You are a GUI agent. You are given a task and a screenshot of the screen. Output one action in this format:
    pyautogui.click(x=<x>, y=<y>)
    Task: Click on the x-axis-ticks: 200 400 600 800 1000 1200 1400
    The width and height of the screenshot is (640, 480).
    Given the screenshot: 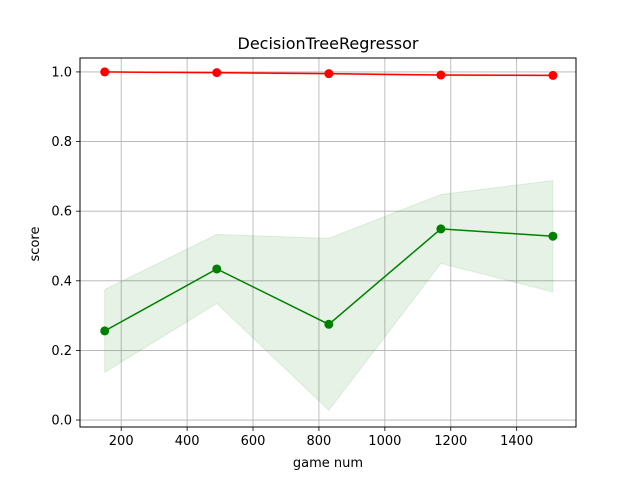 What is the action you would take?
    pyautogui.click(x=321, y=438)
    